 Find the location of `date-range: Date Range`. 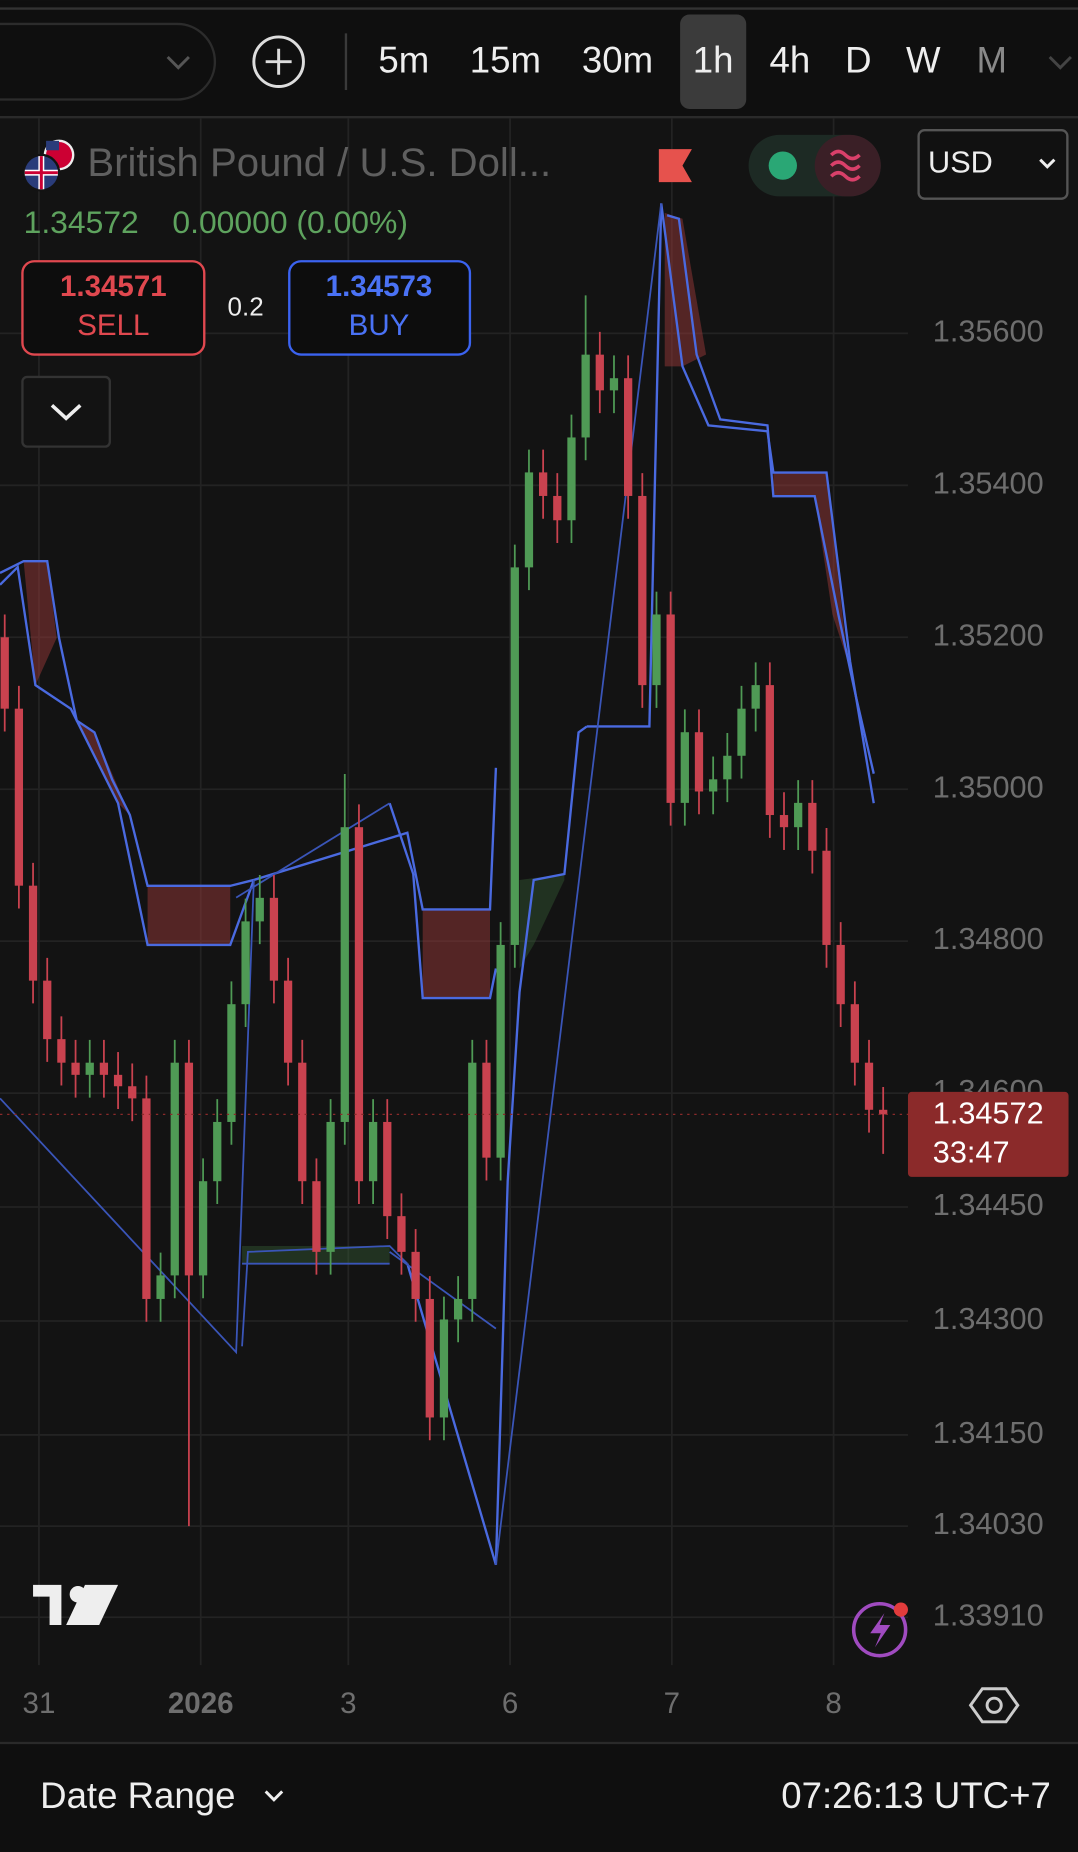

date-range: Date Range is located at coordinates (137, 1795).